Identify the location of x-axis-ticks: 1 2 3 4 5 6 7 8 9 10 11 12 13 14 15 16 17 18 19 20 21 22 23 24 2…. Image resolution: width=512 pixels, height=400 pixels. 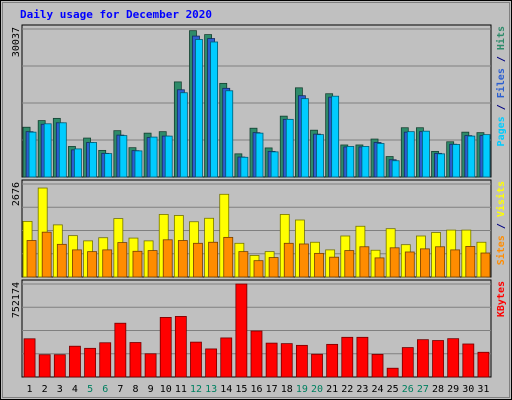
(258, 389).